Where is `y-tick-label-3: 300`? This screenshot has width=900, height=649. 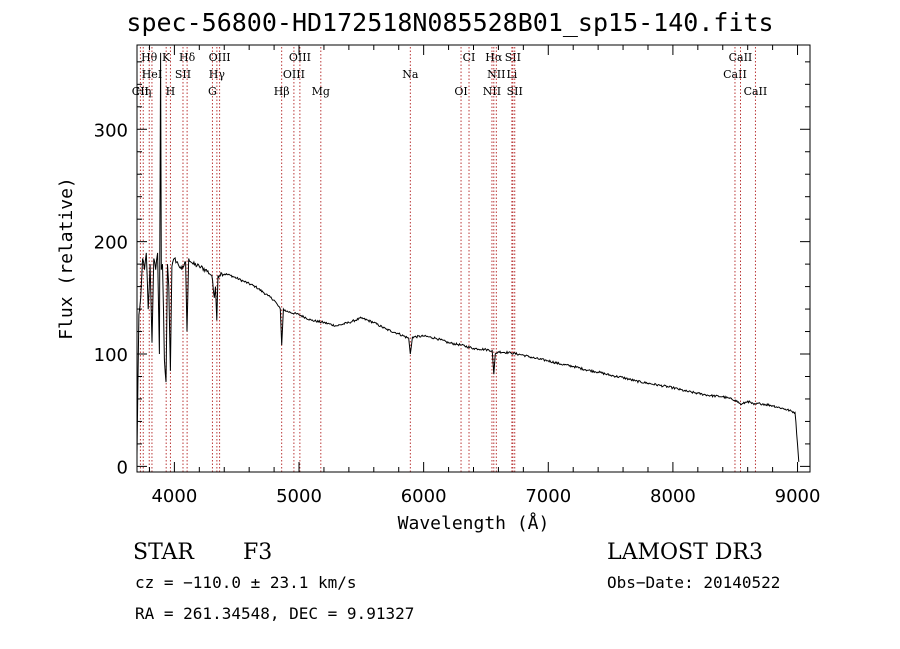
y-tick-label-3: 300 is located at coordinates (111, 130).